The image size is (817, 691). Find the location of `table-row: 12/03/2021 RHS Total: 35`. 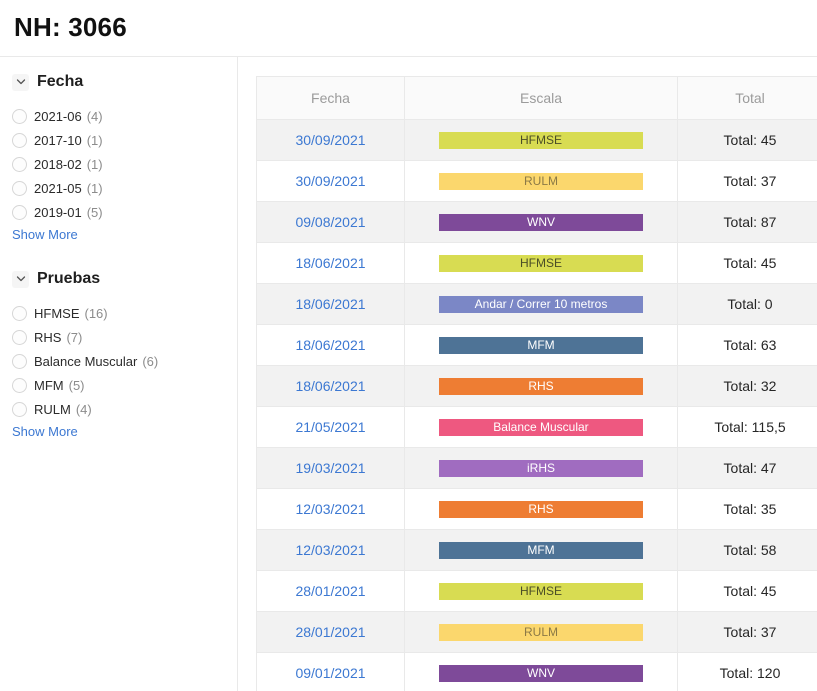

table-row: 12/03/2021 RHS Total: 35 is located at coordinates (536, 509).